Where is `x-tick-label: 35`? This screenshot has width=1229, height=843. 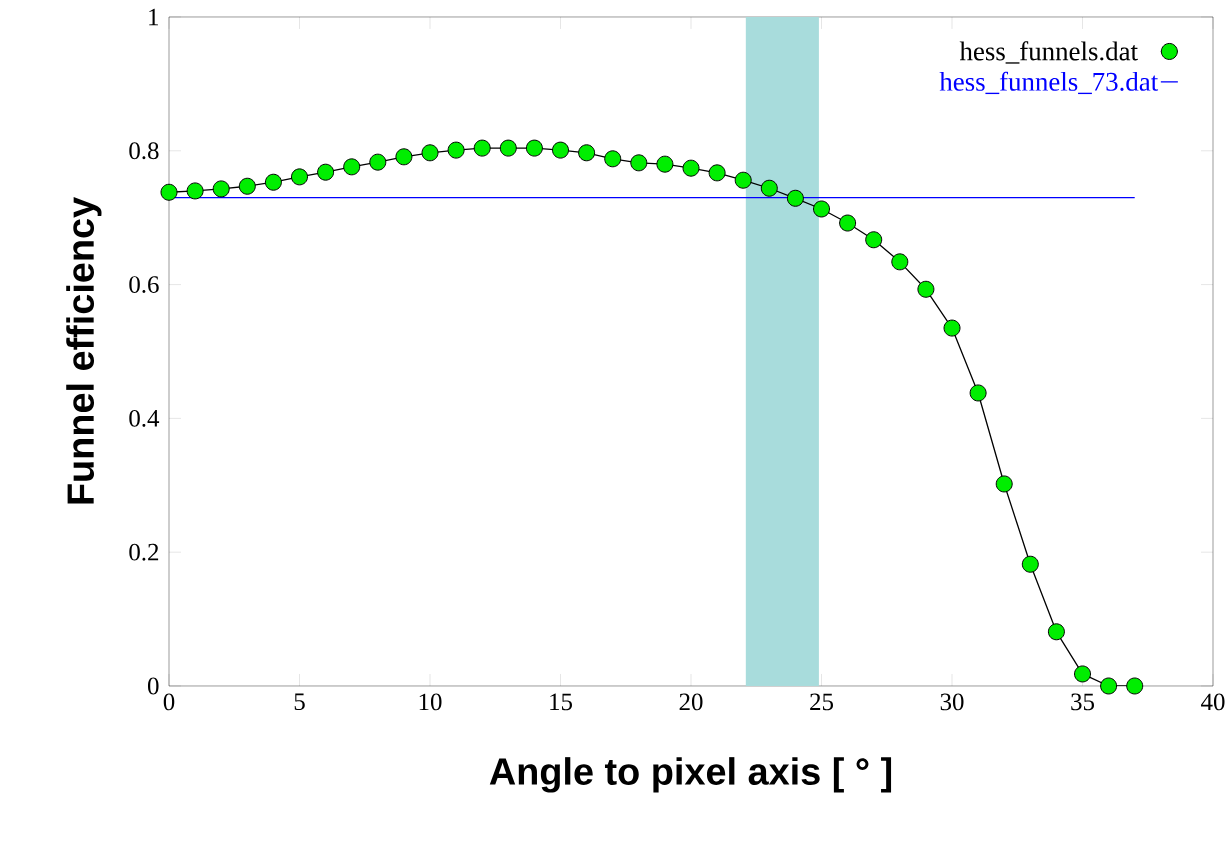
x-tick-label: 35 is located at coordinates (1082, 702).